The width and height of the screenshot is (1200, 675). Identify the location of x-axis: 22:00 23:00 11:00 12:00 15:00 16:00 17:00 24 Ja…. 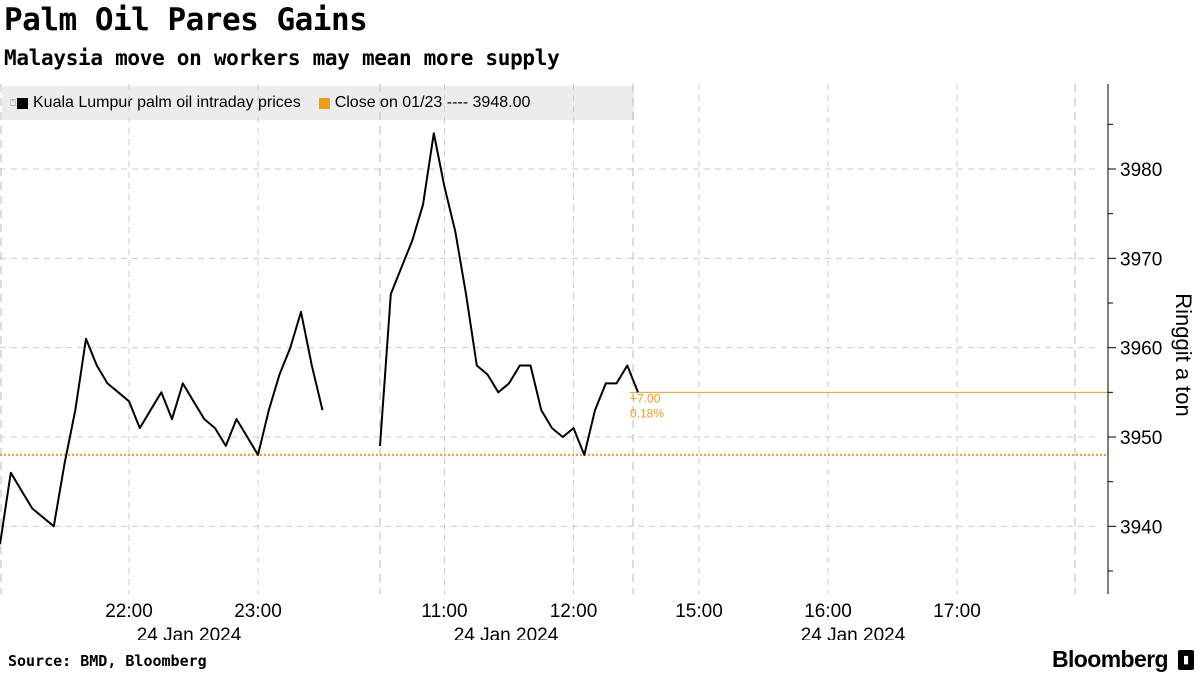
(543, 620).